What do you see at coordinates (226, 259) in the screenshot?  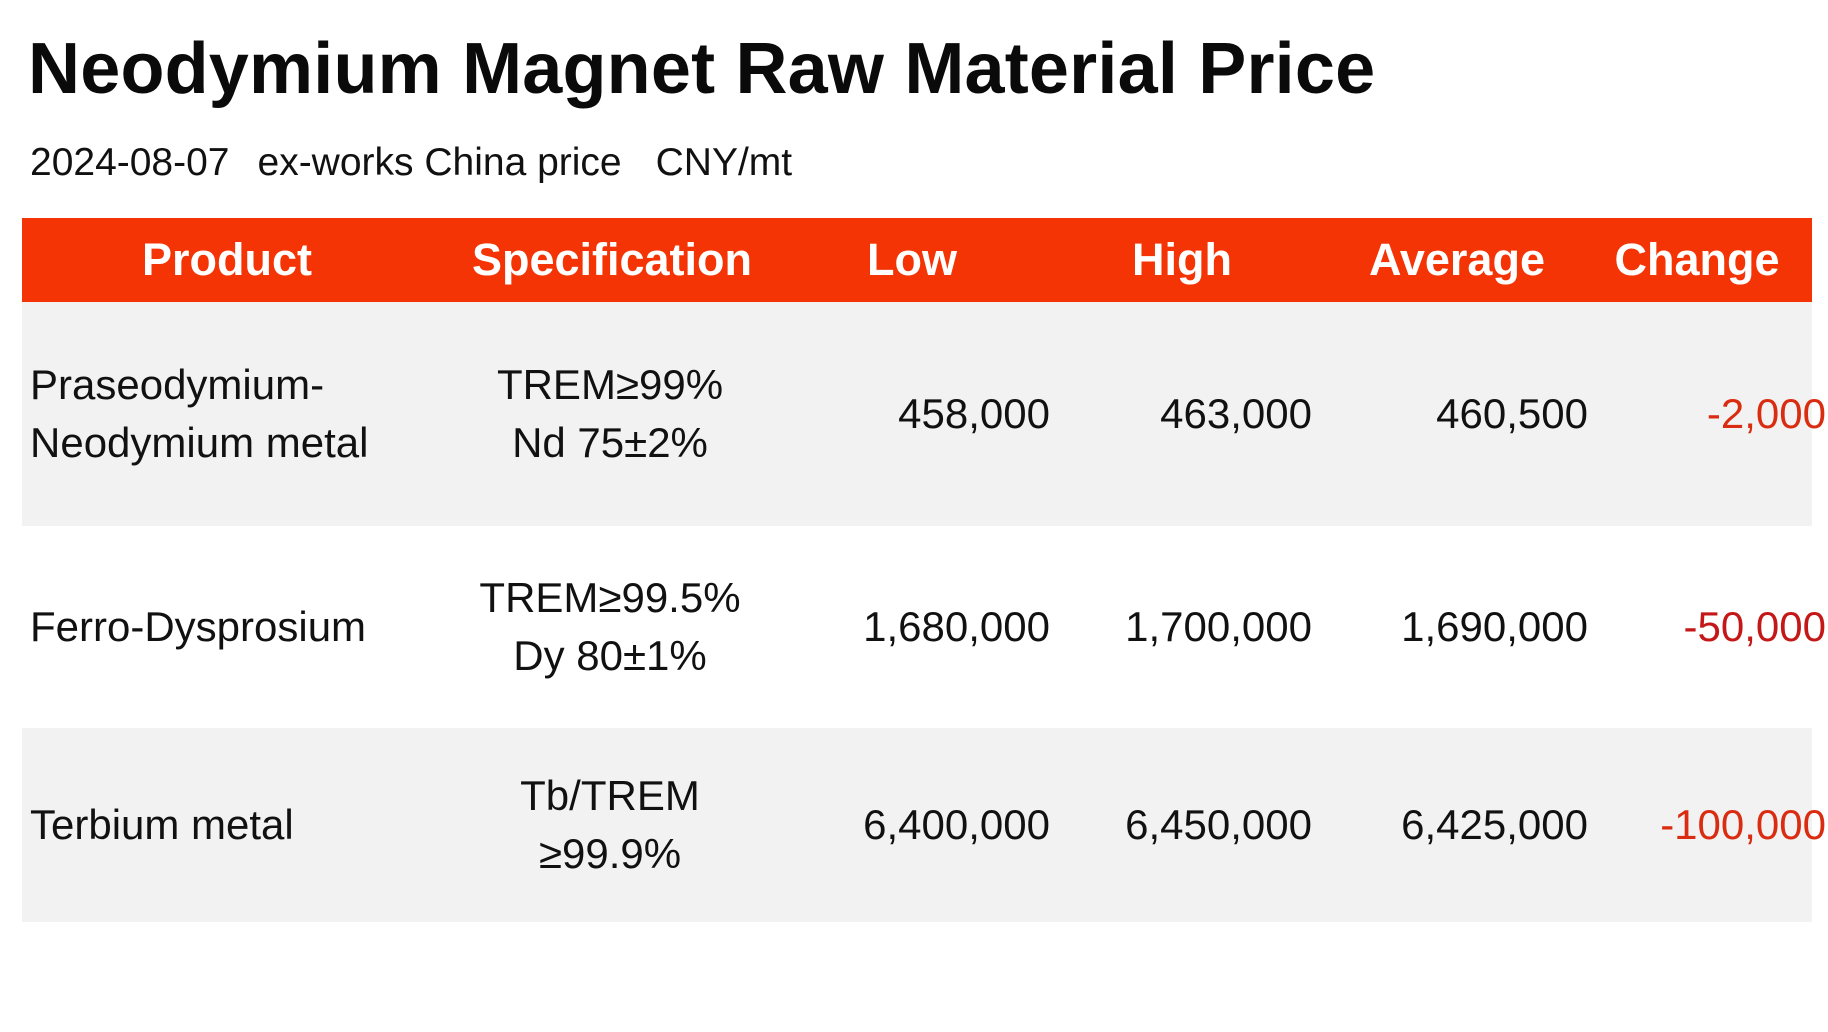 I see `column-header-product: Product` at bounding box center [226, 259].